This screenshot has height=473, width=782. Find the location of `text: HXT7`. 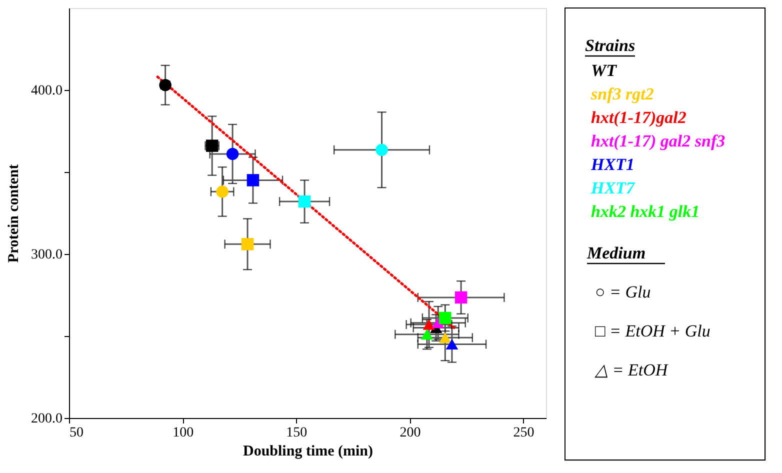

text: HXT7 is located at coordinates (613, 188).